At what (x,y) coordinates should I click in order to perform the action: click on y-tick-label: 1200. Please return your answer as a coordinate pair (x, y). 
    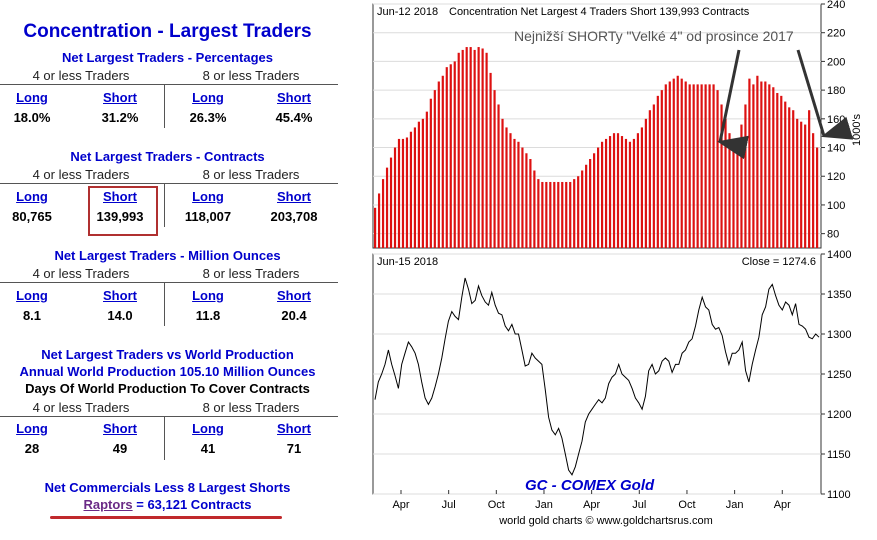
    Looking at the image, I should click on (839, 415).